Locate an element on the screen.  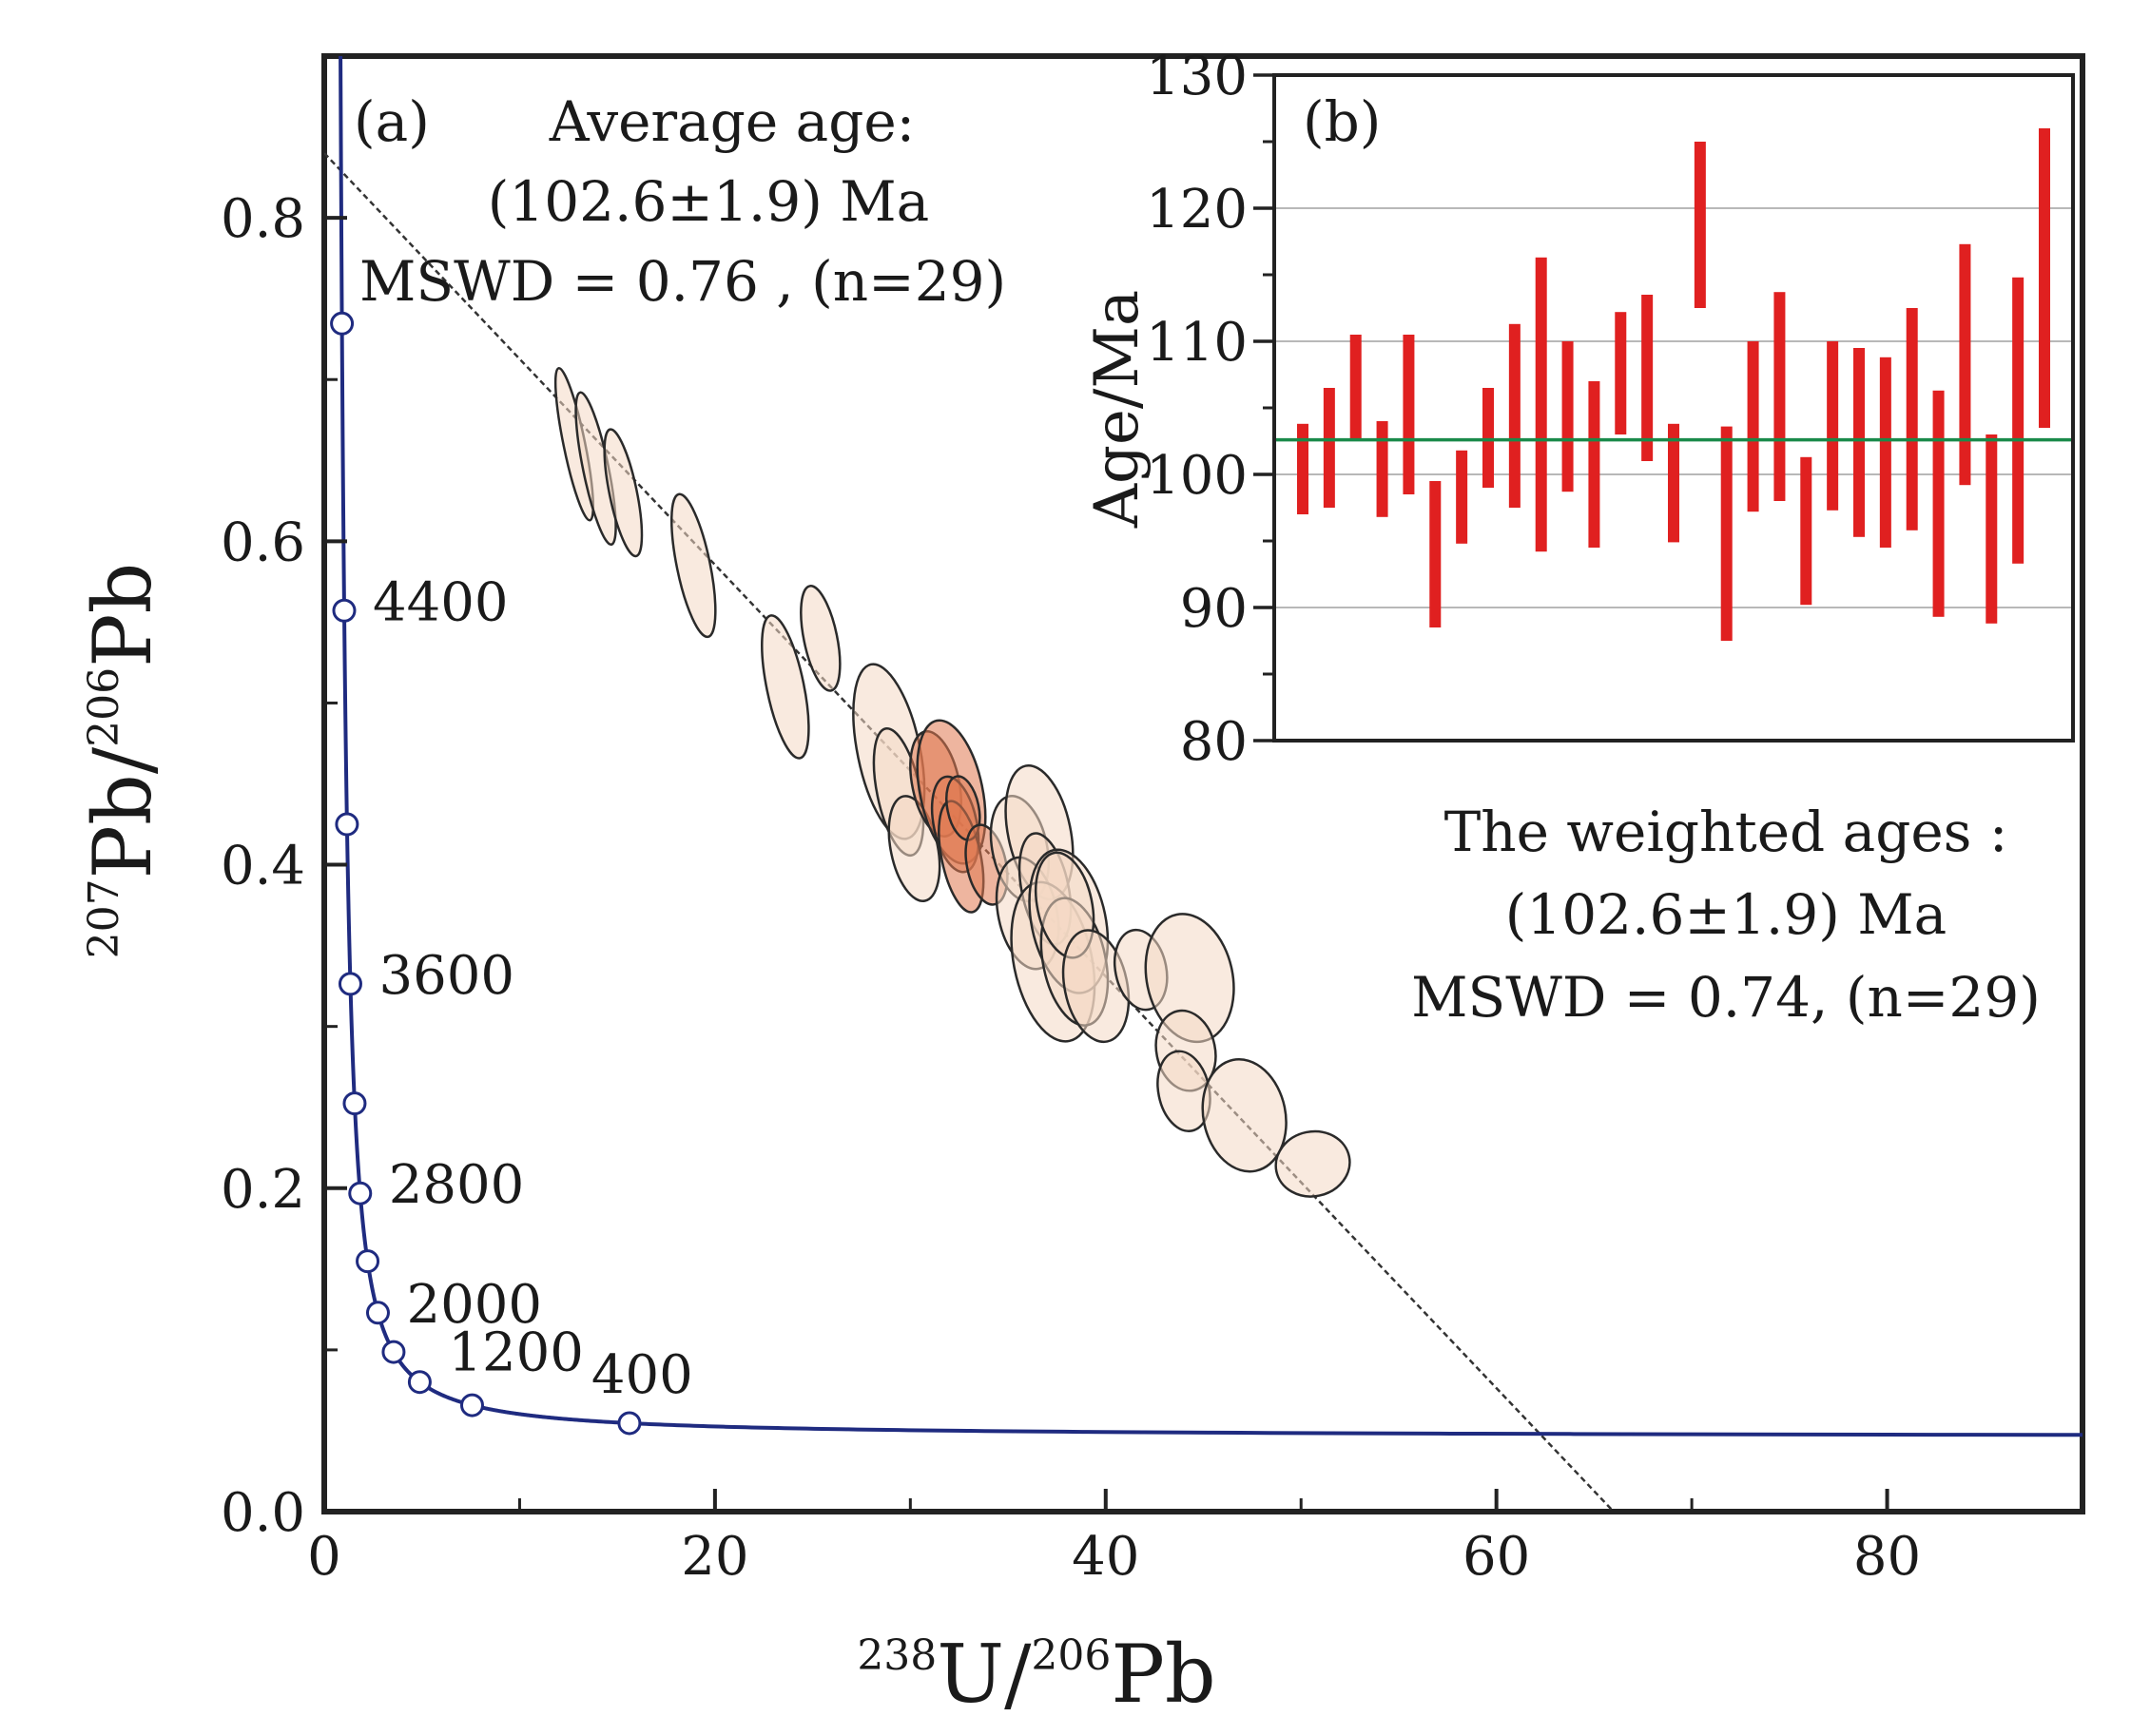
inset-ticks: 80 90 100 110 120 130 is located at coordinates (1210, 410).